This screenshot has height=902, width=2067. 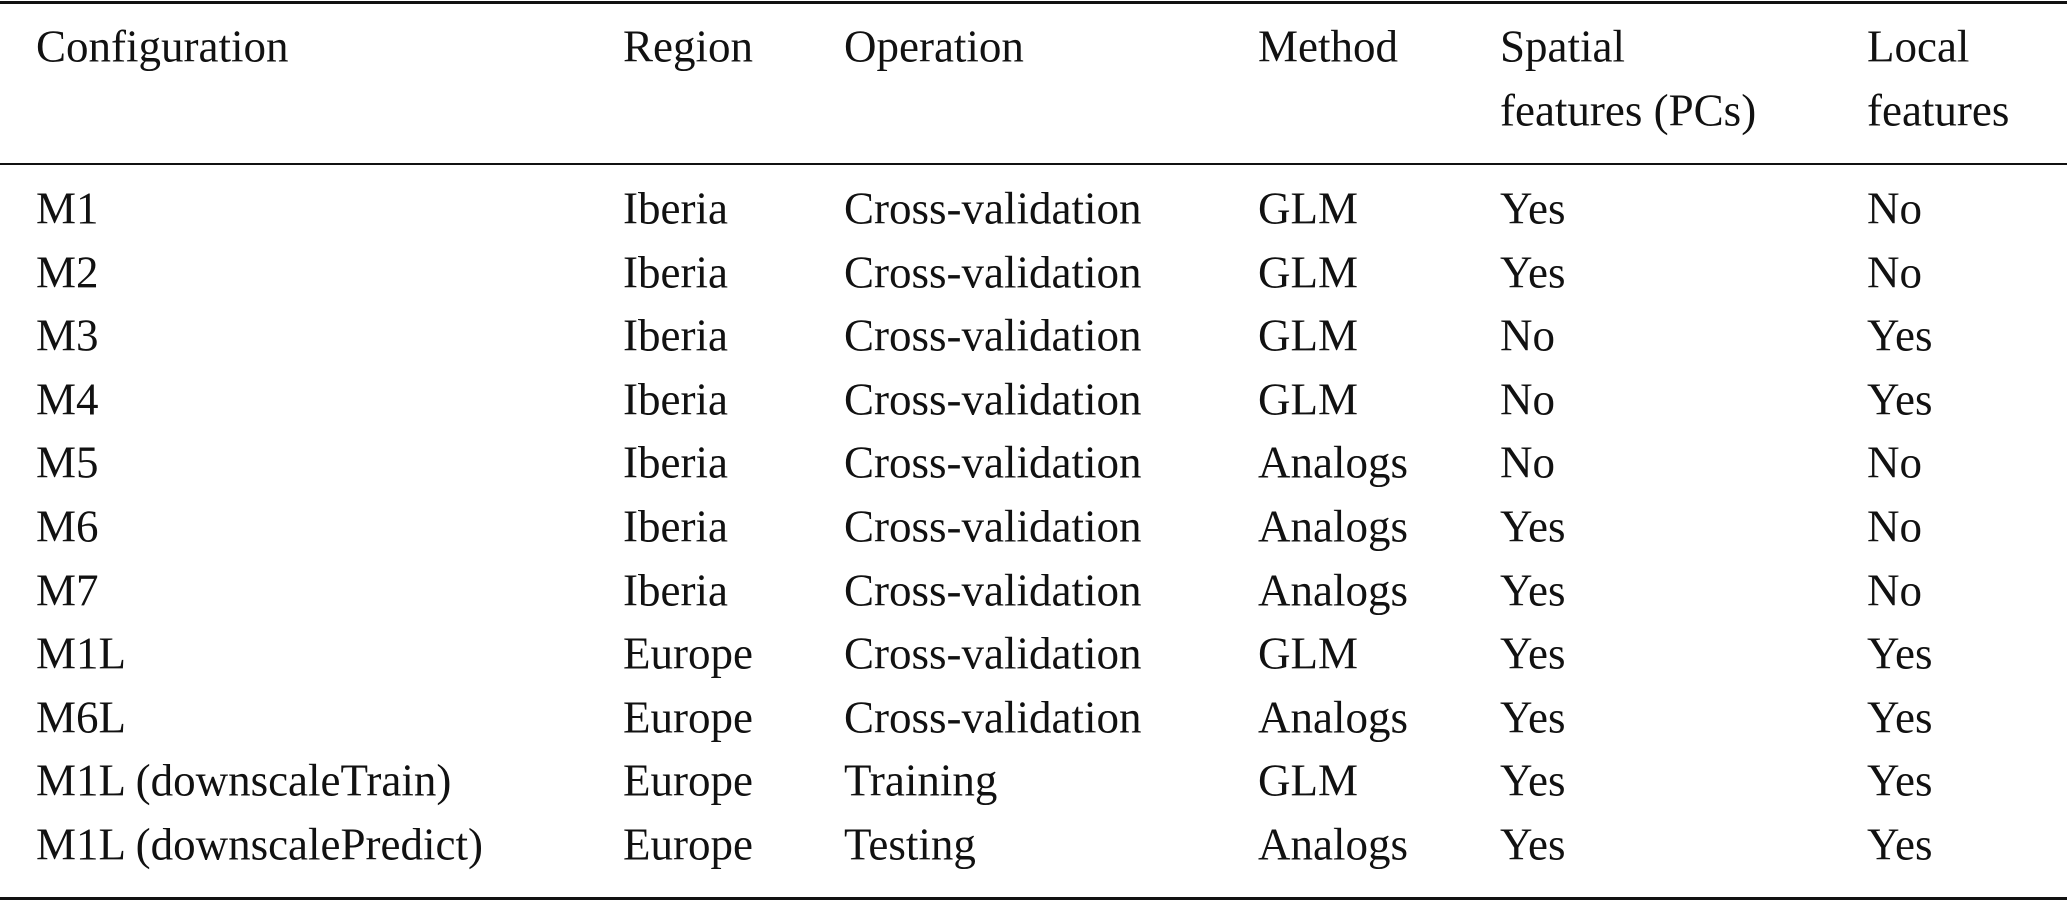 What do you see at coordinates (67, 272) in the screenshot?
I see `table-cell: M2` at bounding box center [67, 272].